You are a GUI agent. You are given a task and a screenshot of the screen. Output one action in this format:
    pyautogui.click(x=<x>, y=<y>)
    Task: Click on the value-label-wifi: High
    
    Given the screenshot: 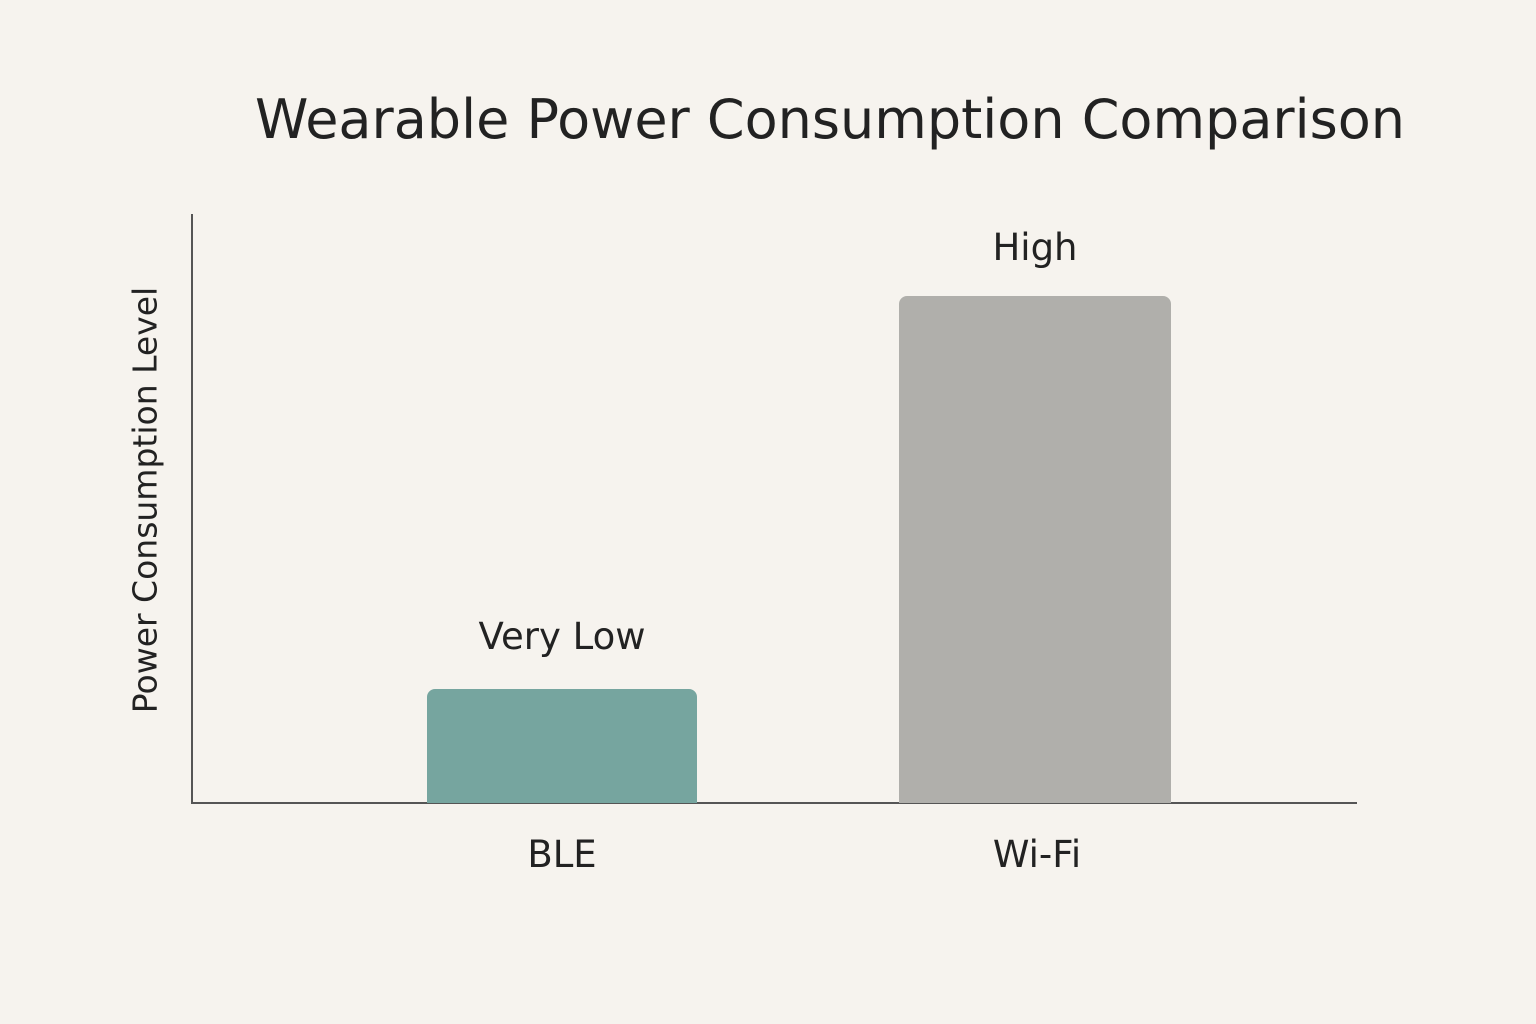 What is the action you would take?
    pyautogui.click(x=1035, y=247)
    